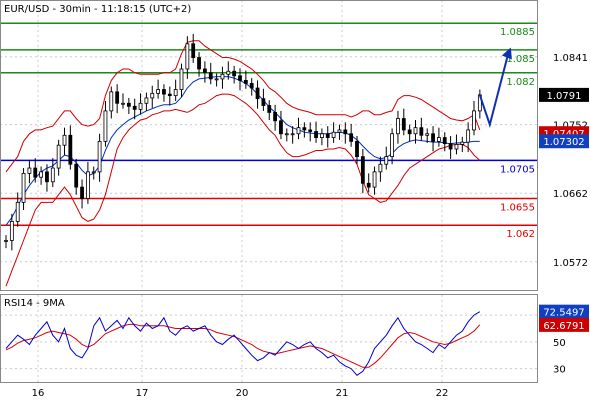  Describe the element at coordinates (564, 324) in the screenshot. I see `rsi-box-rsi_ma` at that location.